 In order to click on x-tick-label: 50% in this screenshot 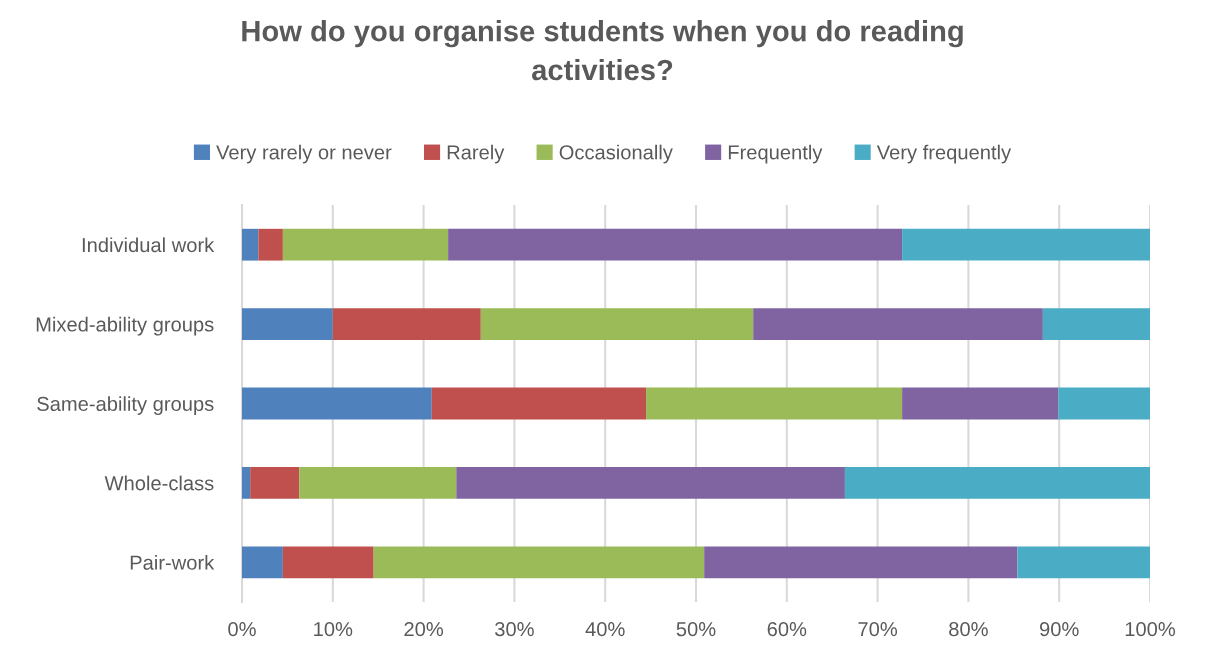, I will do `click(696, 629)`.